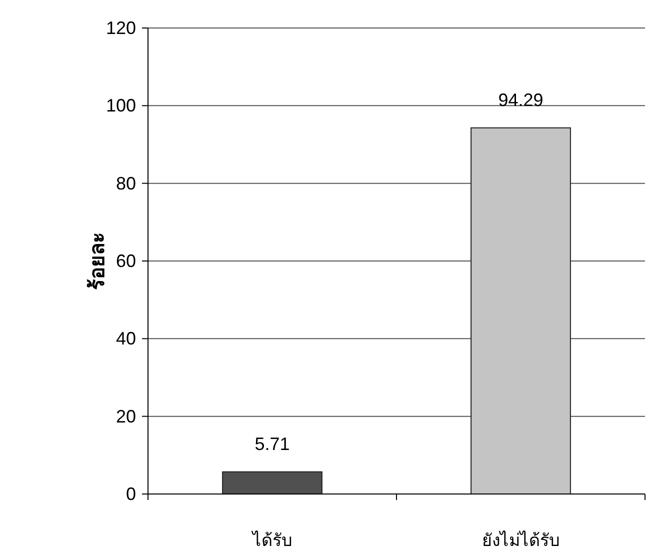 The height and width of the screenshot is (555, 649). Describe the element at coordinates (97, 261) in the screenshot. I see `y-axis-title: ร้อยละ` at that location.